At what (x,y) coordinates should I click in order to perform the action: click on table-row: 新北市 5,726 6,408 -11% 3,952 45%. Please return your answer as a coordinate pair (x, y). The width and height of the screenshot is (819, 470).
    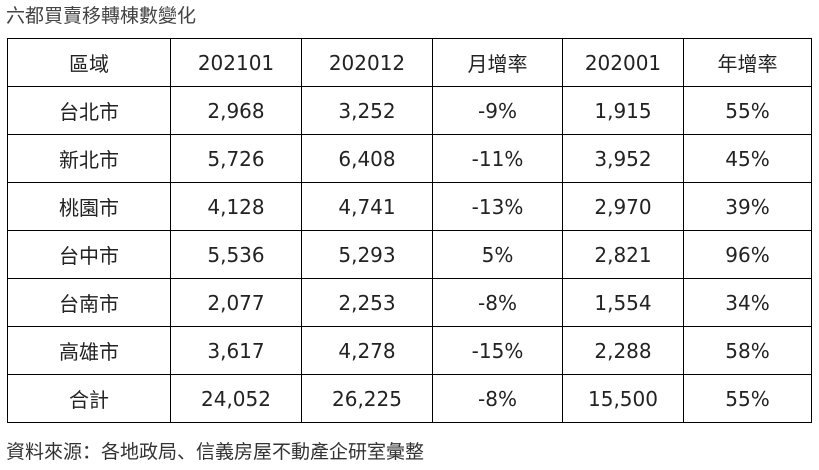
    Looking at the image, I should click on (409, 158).